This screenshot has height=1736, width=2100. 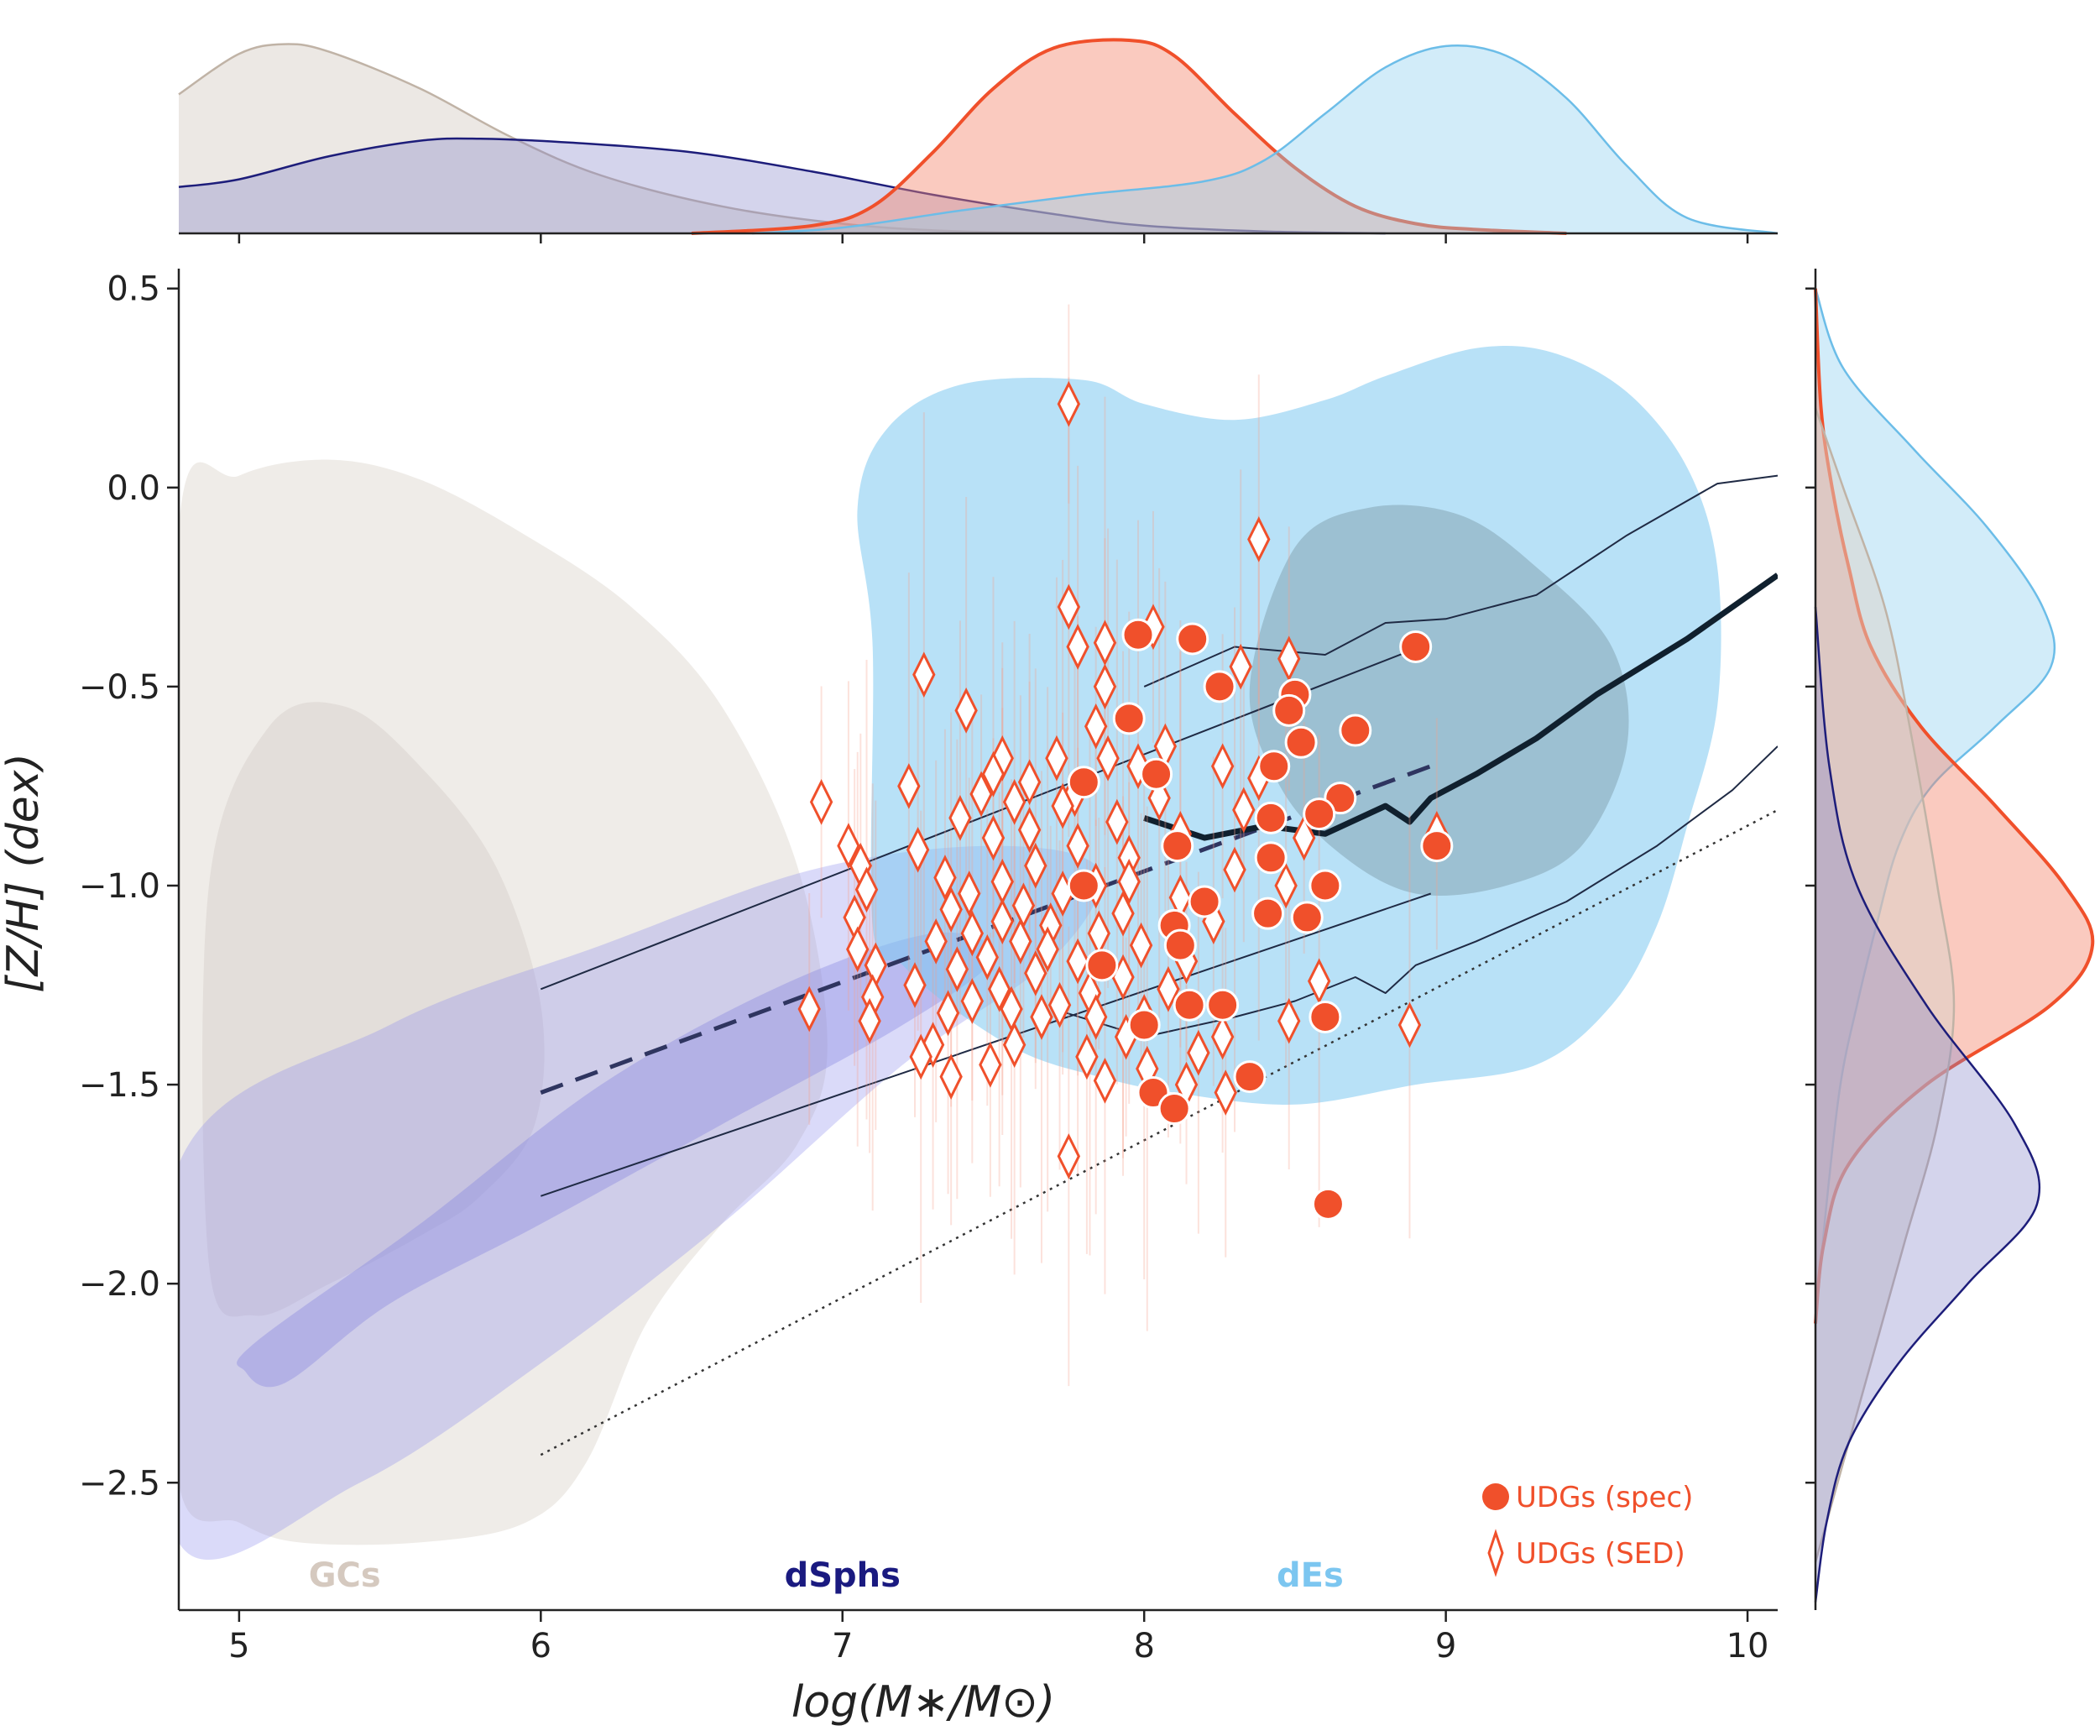 I want to click on top-density-des-line, so click(x=1265, y=139).